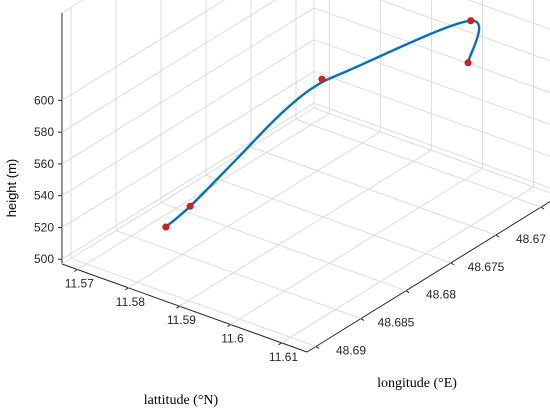 This screenshot has height=411, width=550. What do you see at coordinates (11, 188) in the screenshot?
I see `z-axis-label: height (m)` at bounding box center [11, 188].